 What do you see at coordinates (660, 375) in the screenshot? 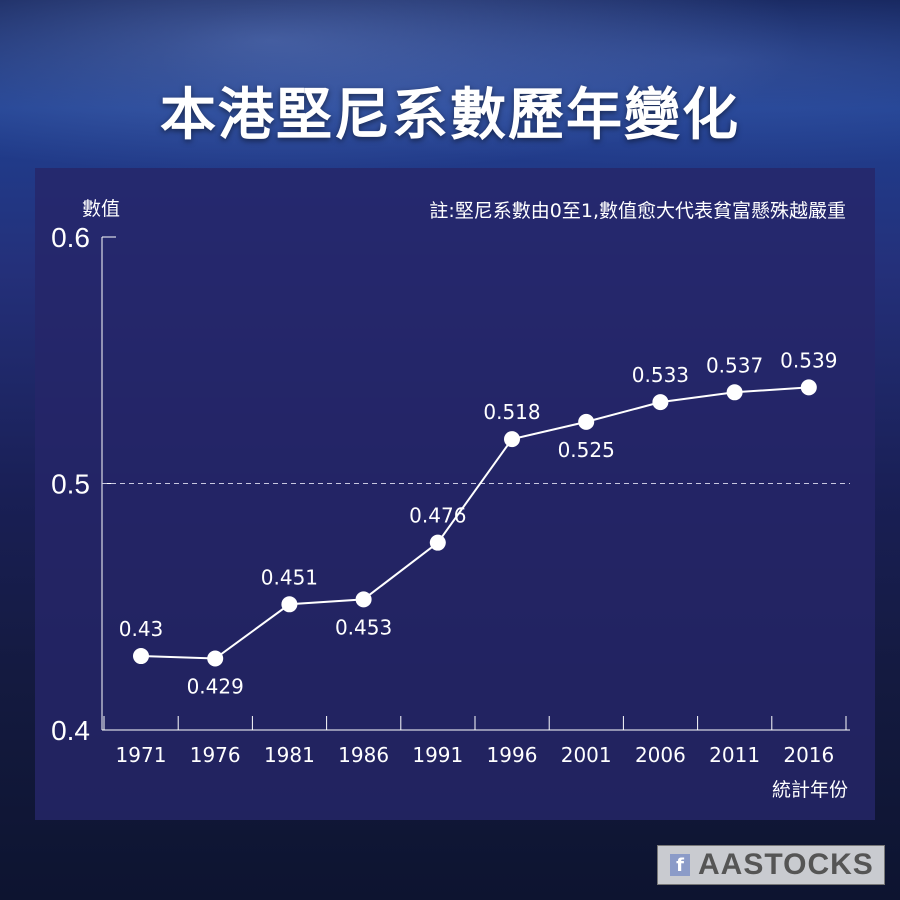
I see `data-label: 0.533` at bounding box center [660, 375].